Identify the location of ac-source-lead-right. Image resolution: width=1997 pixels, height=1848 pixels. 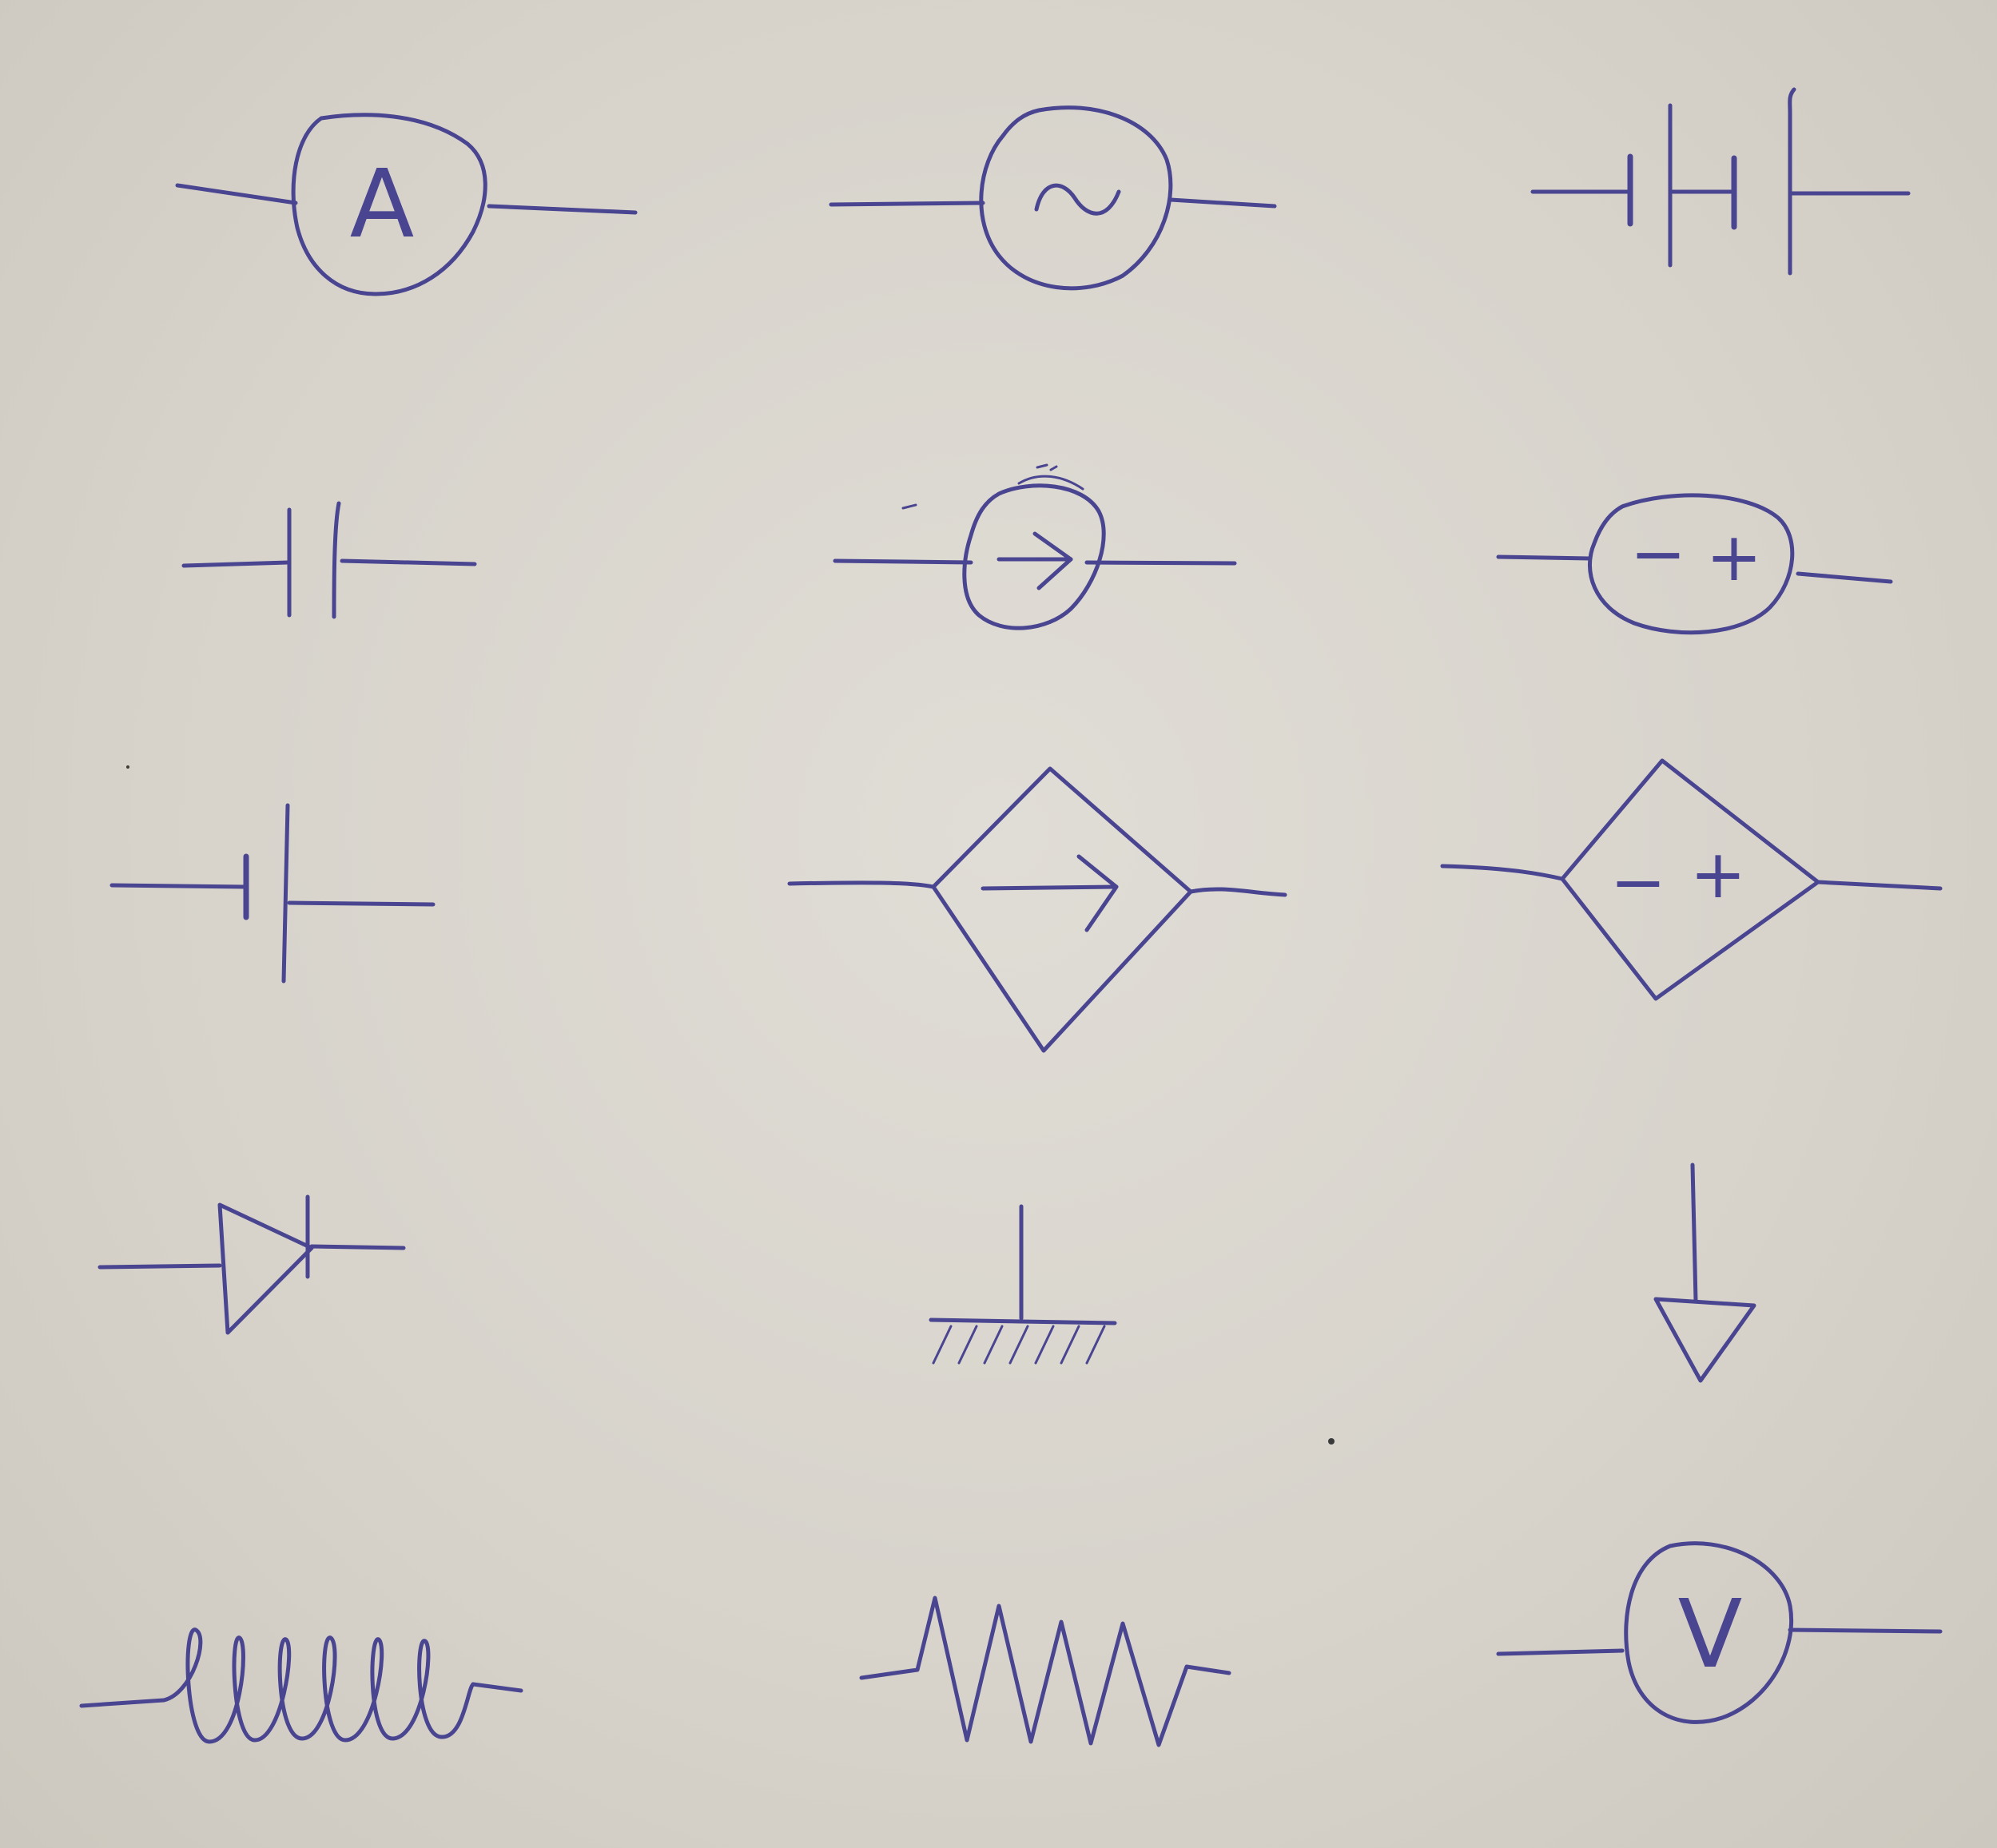
(1222, 203).